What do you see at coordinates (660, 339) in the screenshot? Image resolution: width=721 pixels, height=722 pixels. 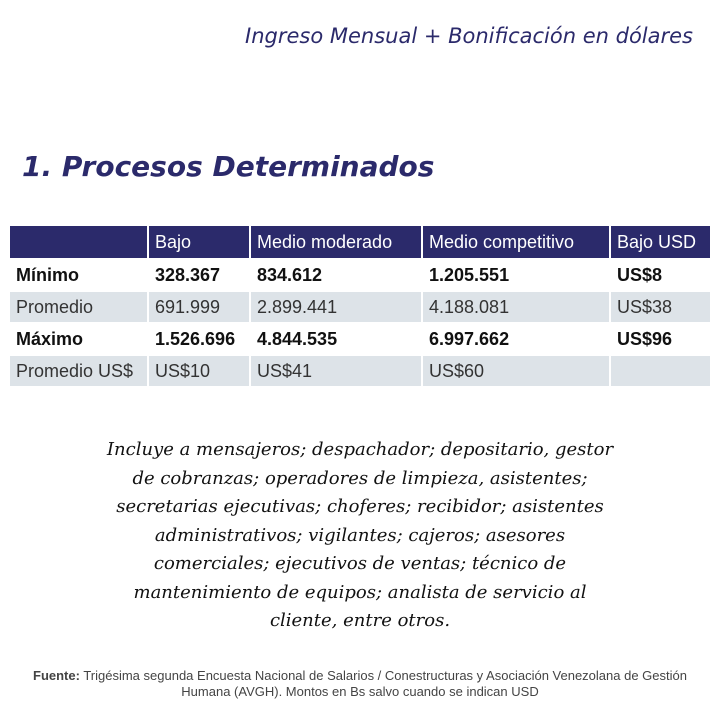 I see `table-cell: US$96` at bounding box center [660, 339].